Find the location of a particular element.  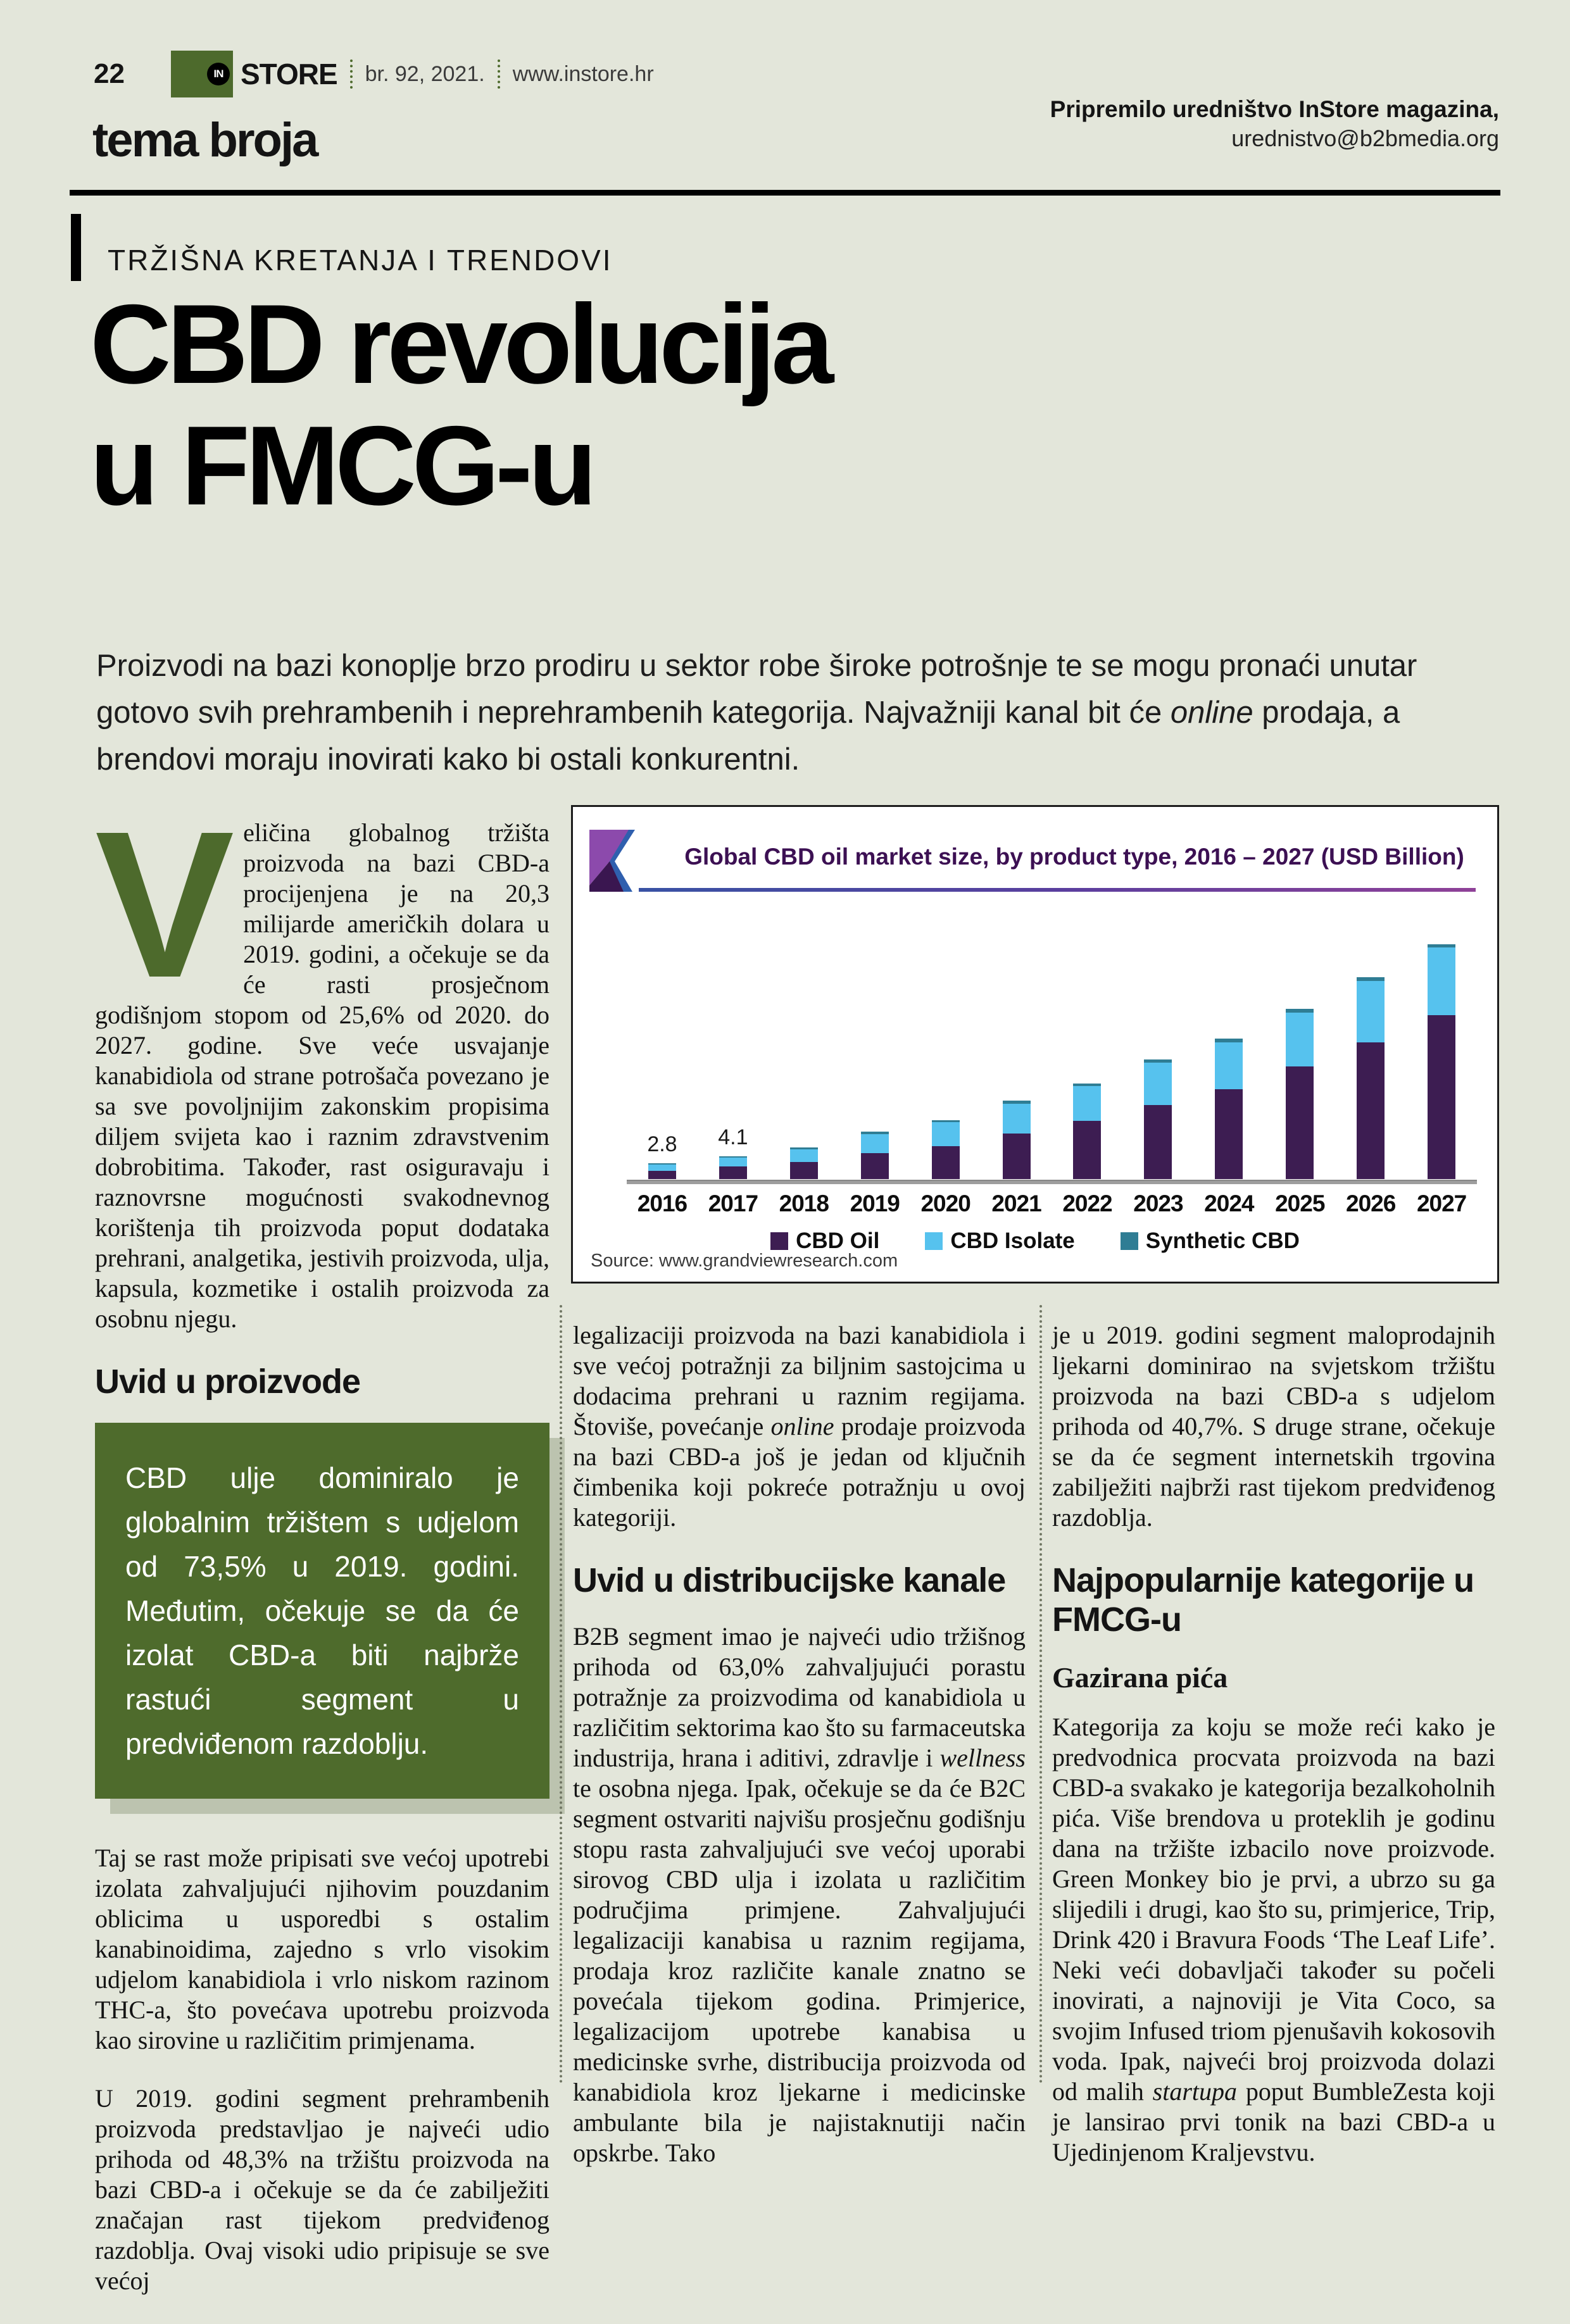

x-tick-label: 2023 is located at coordinates (1158, 1203).